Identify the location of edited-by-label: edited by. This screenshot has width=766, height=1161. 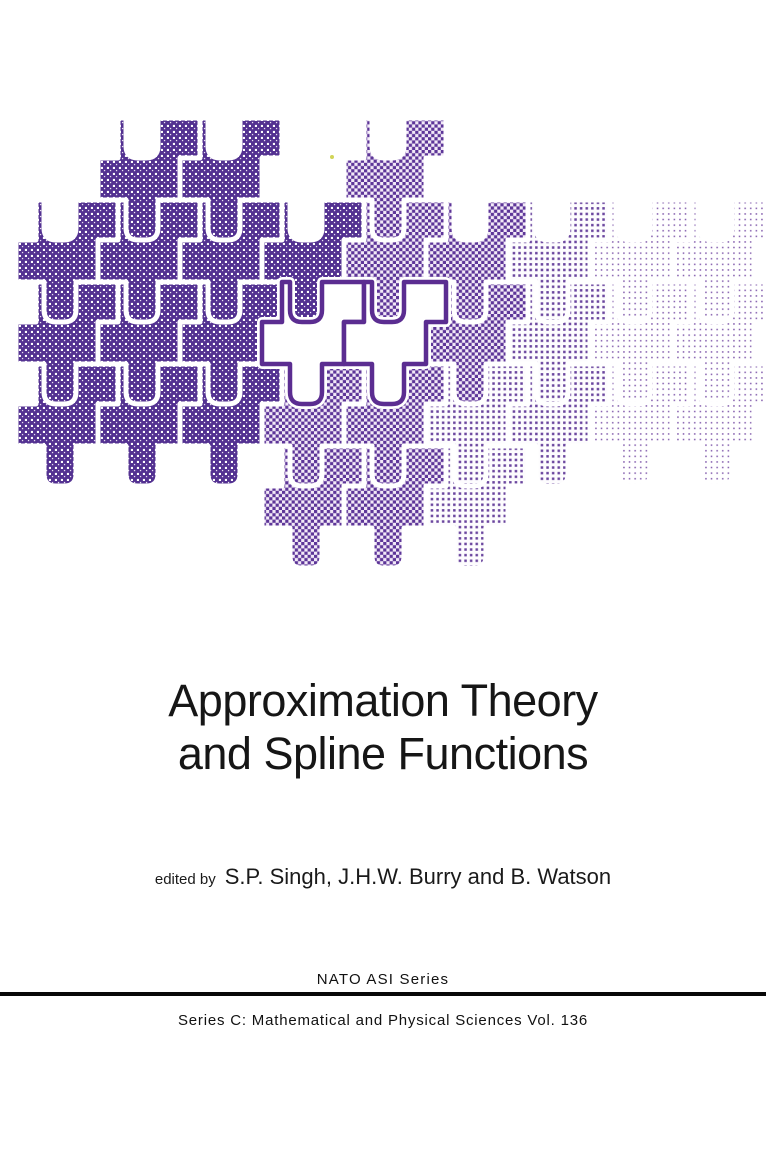
(185, 879).